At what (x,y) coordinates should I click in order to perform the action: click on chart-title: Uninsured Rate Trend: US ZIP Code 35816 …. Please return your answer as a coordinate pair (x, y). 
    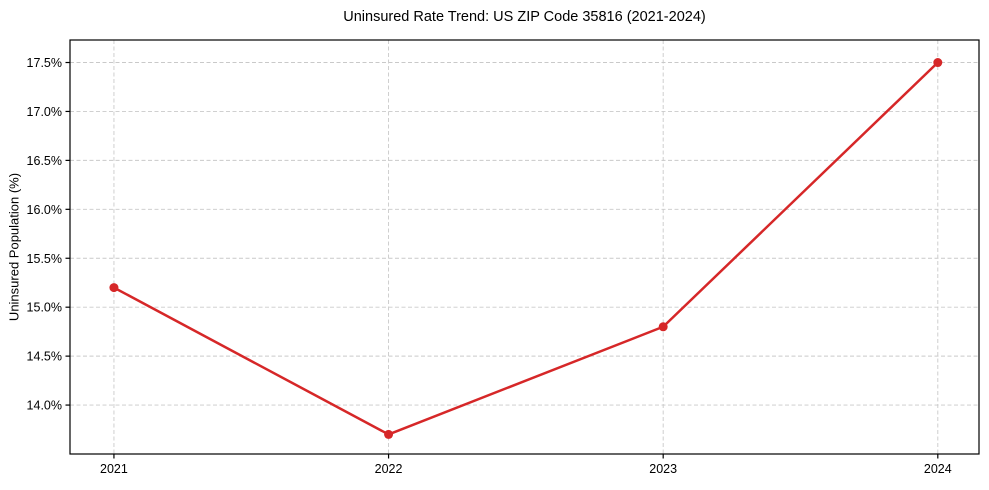
    Looking at the image, I should click on (524, 17).